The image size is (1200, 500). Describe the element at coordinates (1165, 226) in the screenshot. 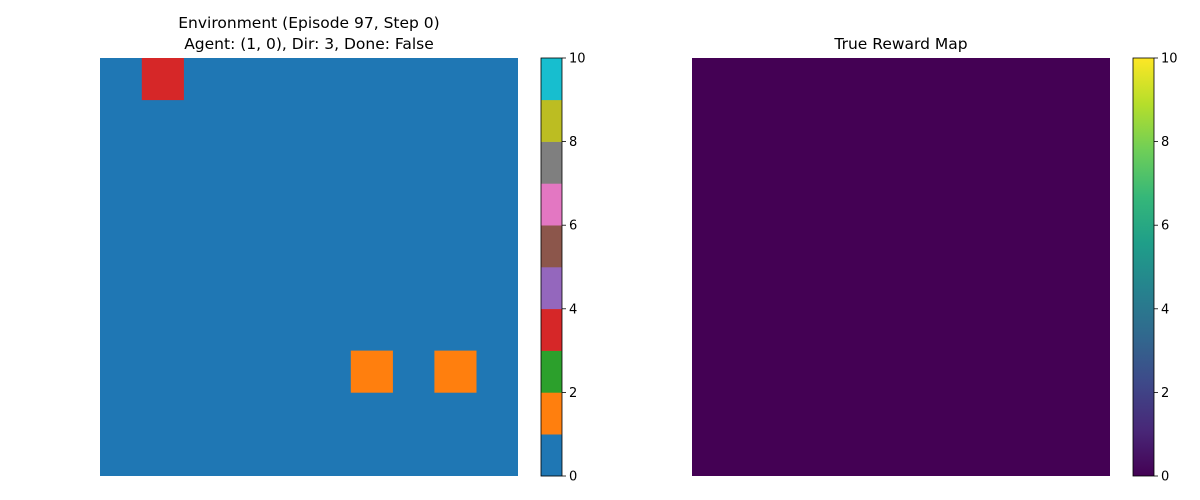

I see `reward-colorbar-label-3: 6` at that location.